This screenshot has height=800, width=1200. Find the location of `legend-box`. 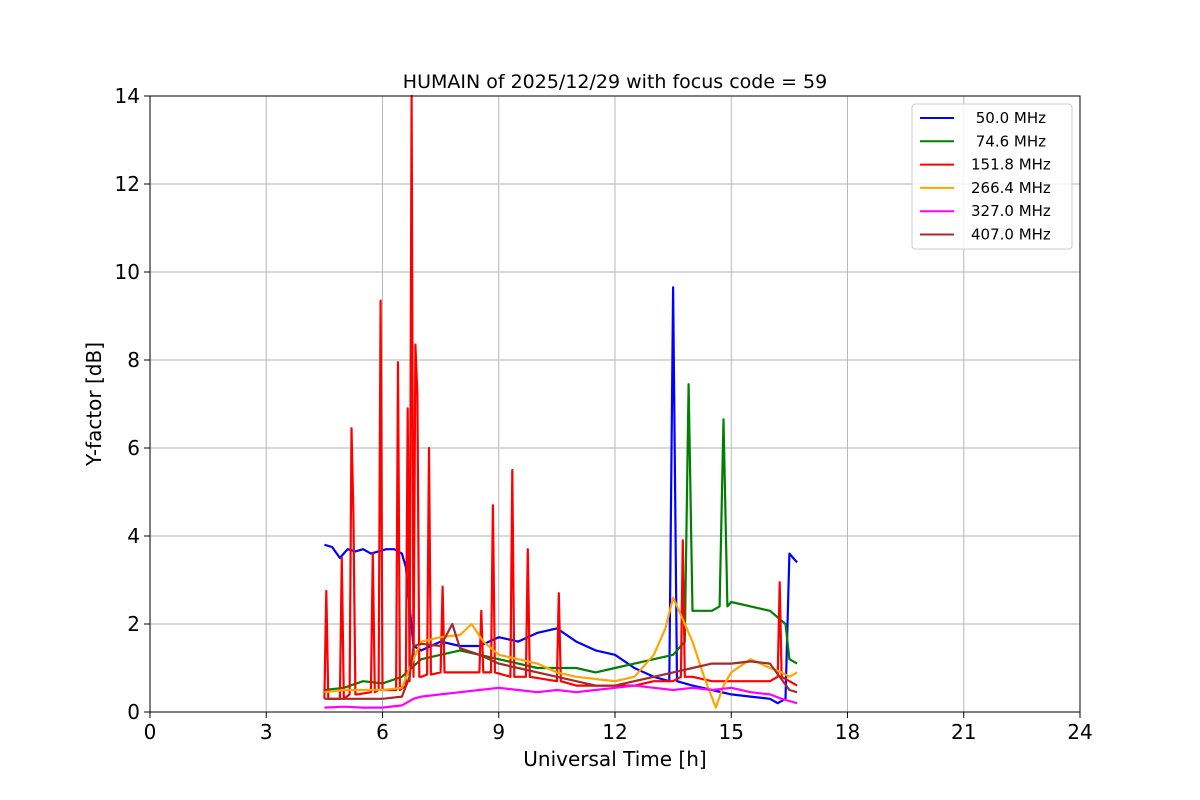

legend-box is located at coordinates (992, 176).